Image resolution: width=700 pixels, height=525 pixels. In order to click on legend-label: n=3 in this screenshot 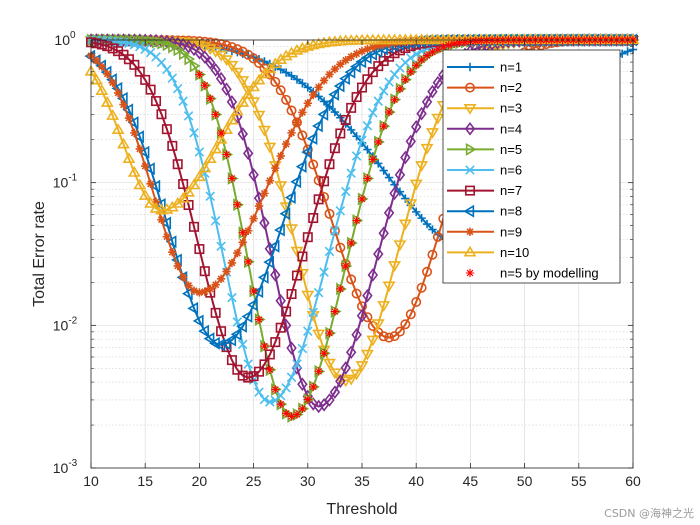, I will do `click(511, 108)`.